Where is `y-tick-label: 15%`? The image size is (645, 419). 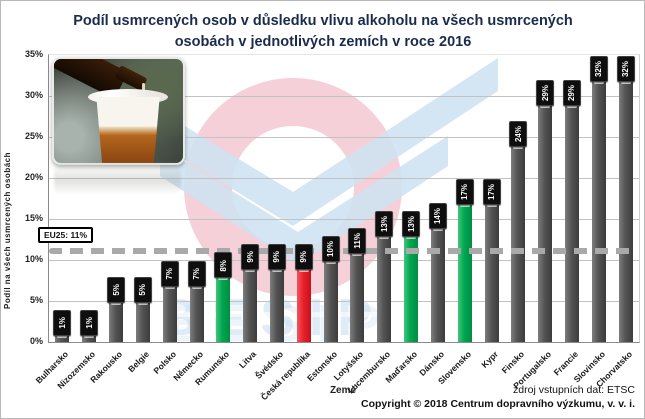
y-tick-label: 15% is located at coordinates (33, 218).